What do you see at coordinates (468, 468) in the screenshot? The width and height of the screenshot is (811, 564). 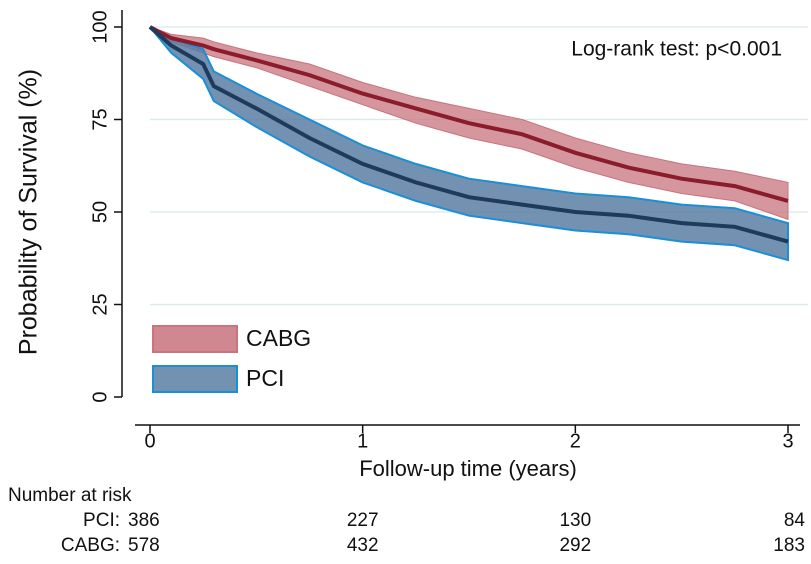 I see `x-axis-label: Follow-up time (years)` at bounding box center [468, 468].